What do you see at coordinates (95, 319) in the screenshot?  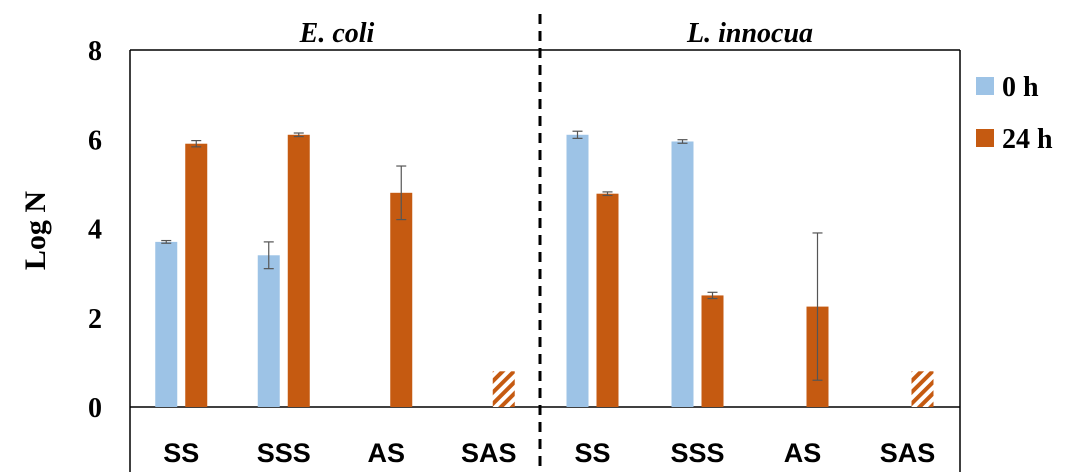 I see `y-tick-label: 2` at bounding box center [95, 319].